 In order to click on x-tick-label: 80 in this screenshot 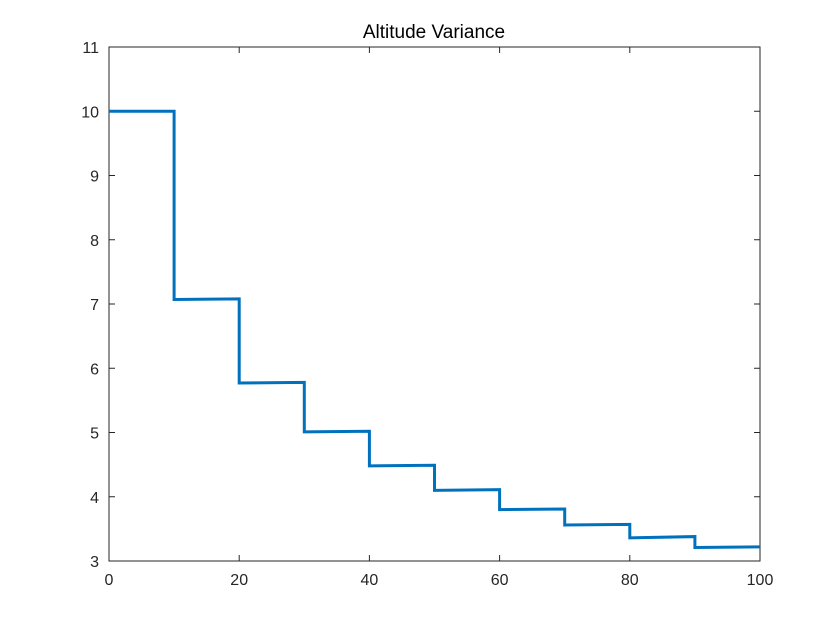, I will do `click(630, 580)`.